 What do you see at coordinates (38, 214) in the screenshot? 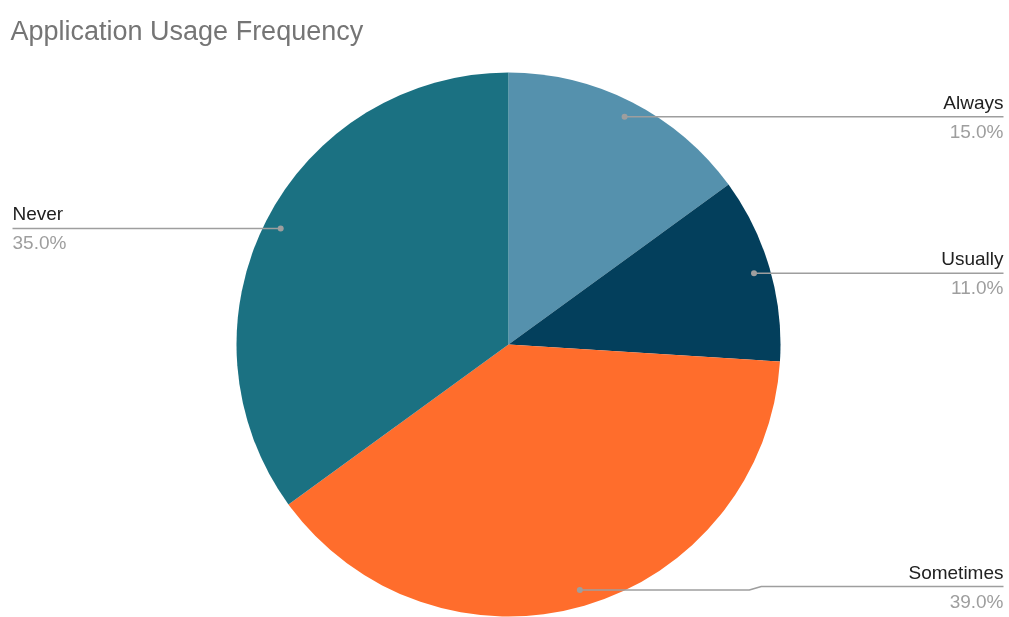
I see `slice-label: Never` at bounding box center [38, 214].